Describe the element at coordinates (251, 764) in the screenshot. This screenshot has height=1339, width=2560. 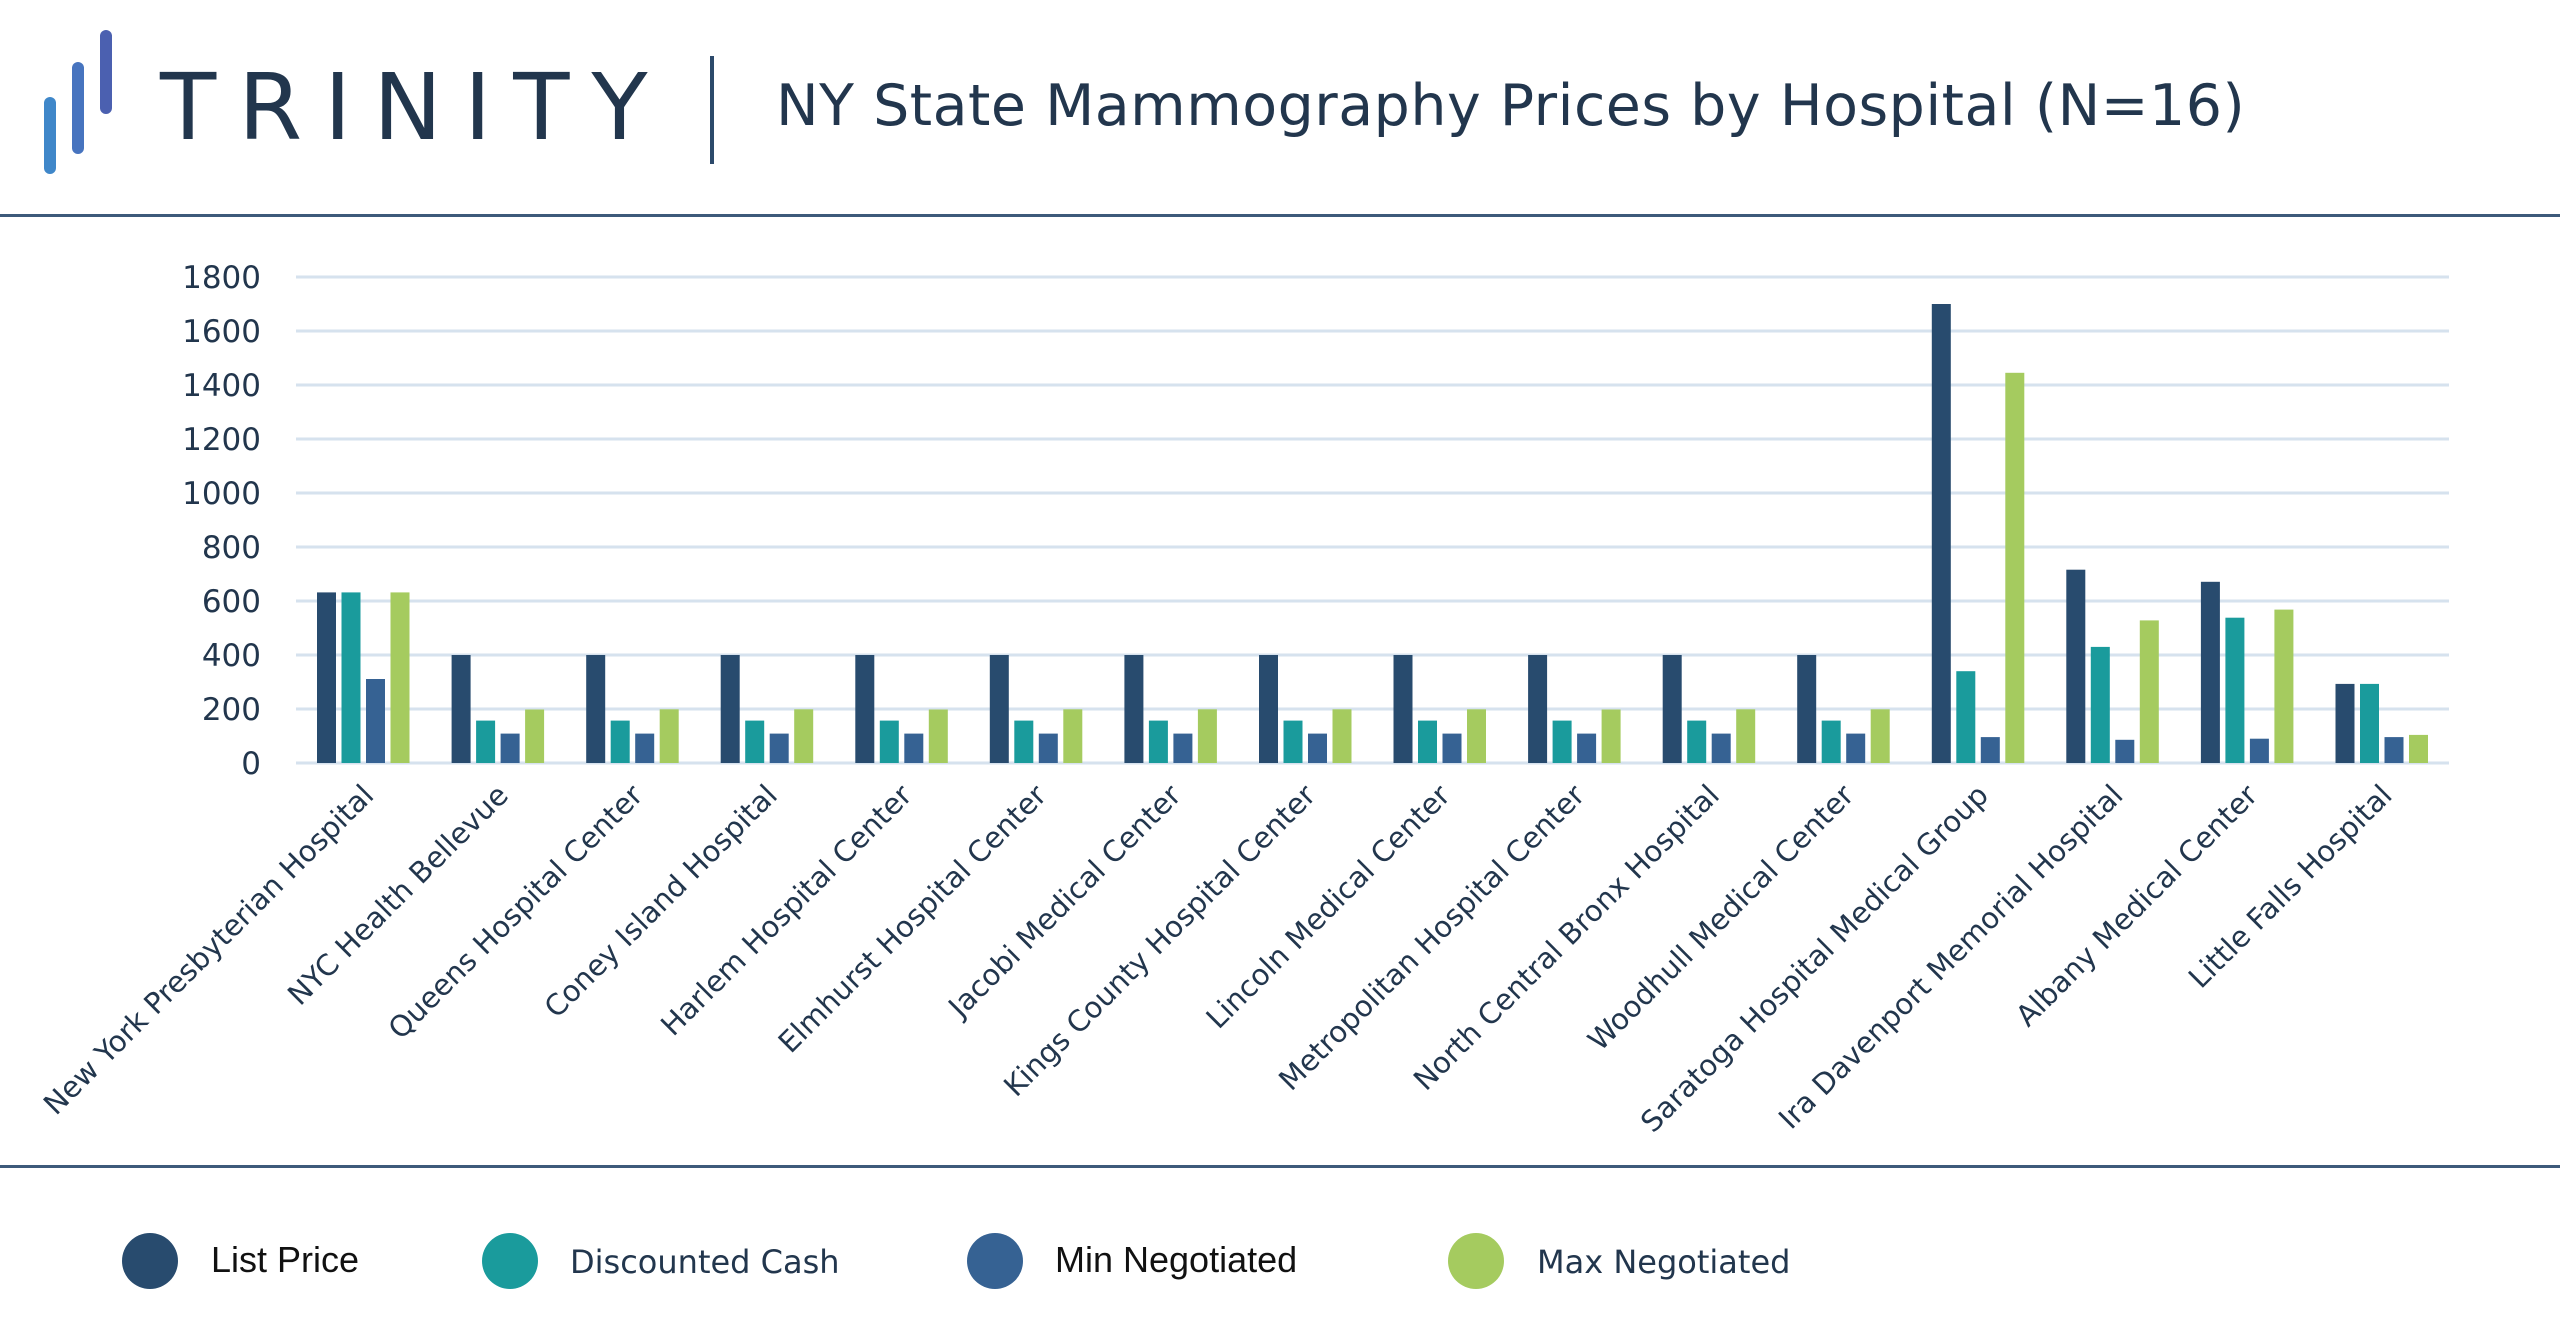
I see `y-tick-label: 0` at that location.